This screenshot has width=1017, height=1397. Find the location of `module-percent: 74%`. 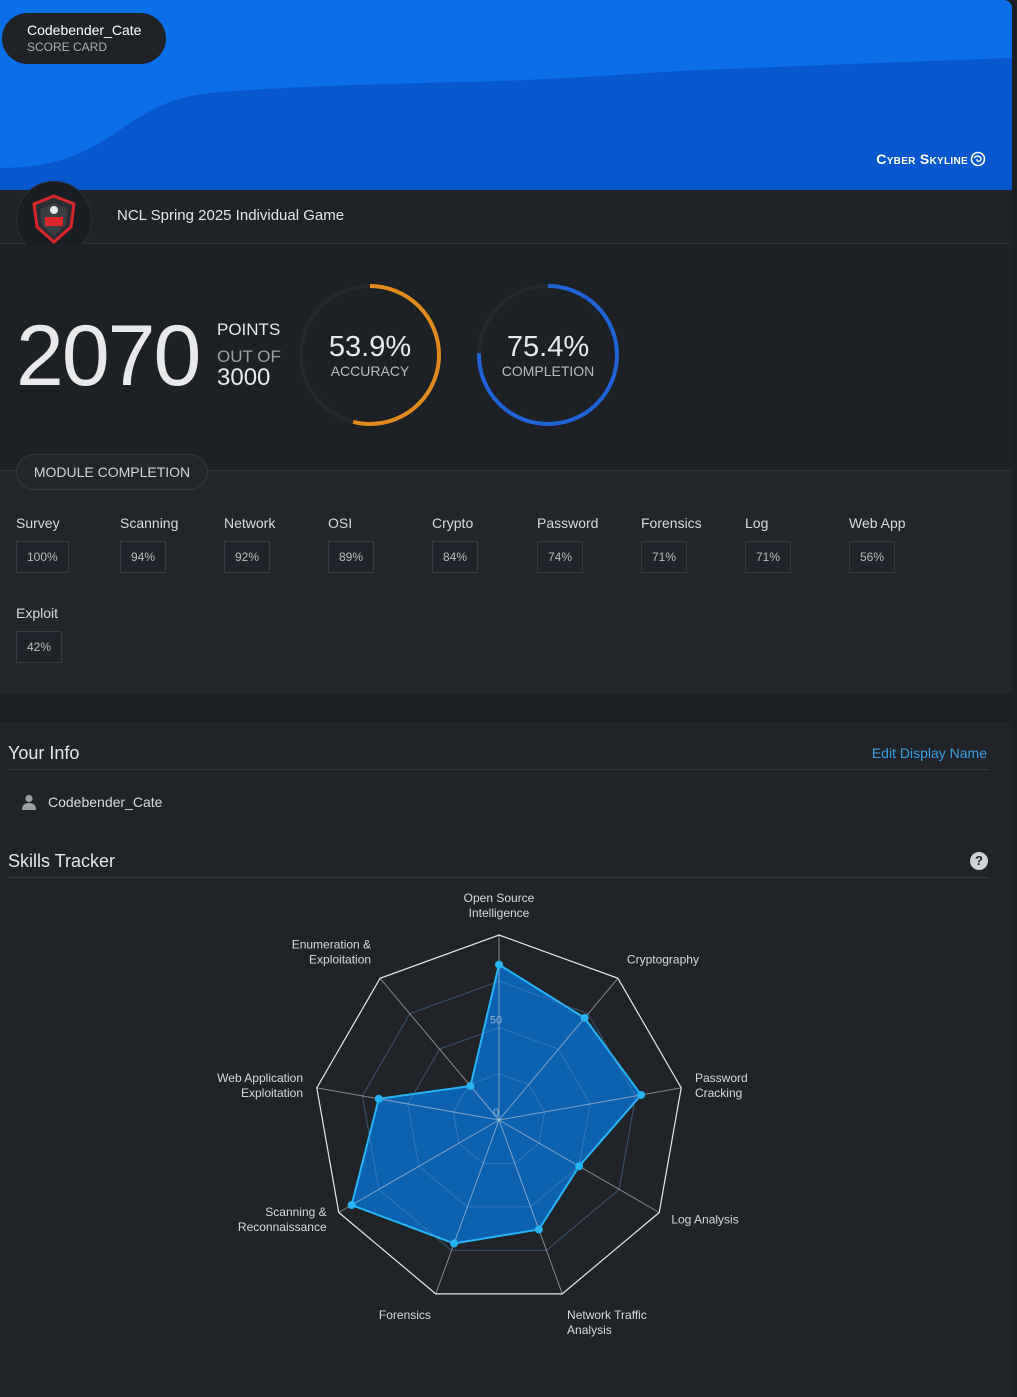

module-percent: 74% is located at coordinates (560, 557).